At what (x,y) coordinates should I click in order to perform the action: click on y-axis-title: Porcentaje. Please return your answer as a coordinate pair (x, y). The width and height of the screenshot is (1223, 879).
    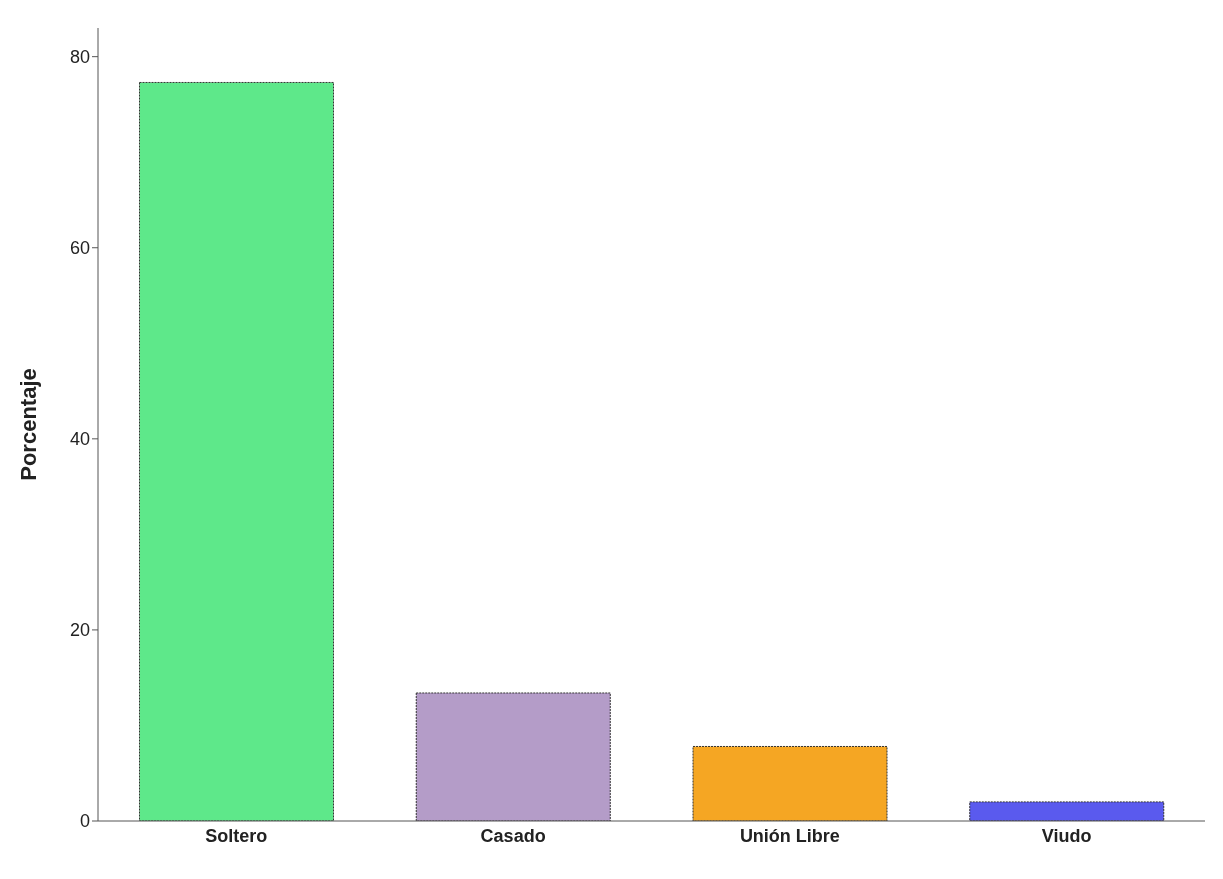
    Looking at the image, I should click on (28, 424).